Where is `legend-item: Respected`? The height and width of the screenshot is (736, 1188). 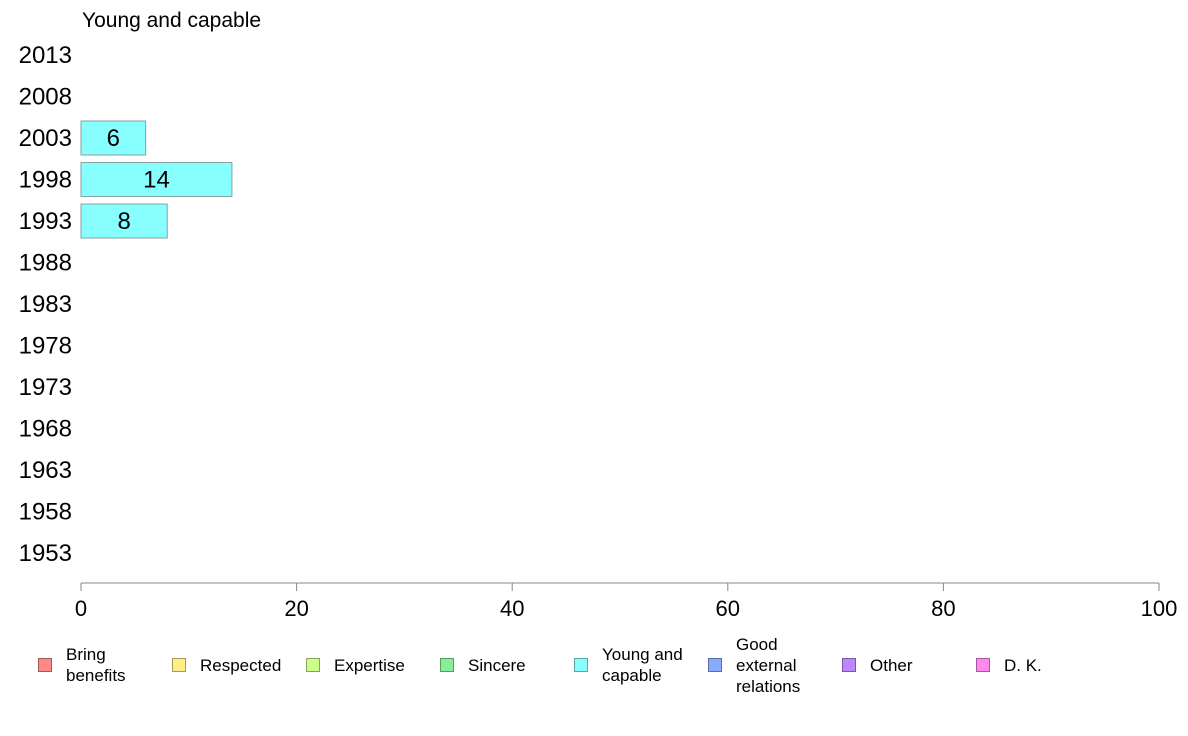
legend-item: Respected is located at coordinates (226, 665).